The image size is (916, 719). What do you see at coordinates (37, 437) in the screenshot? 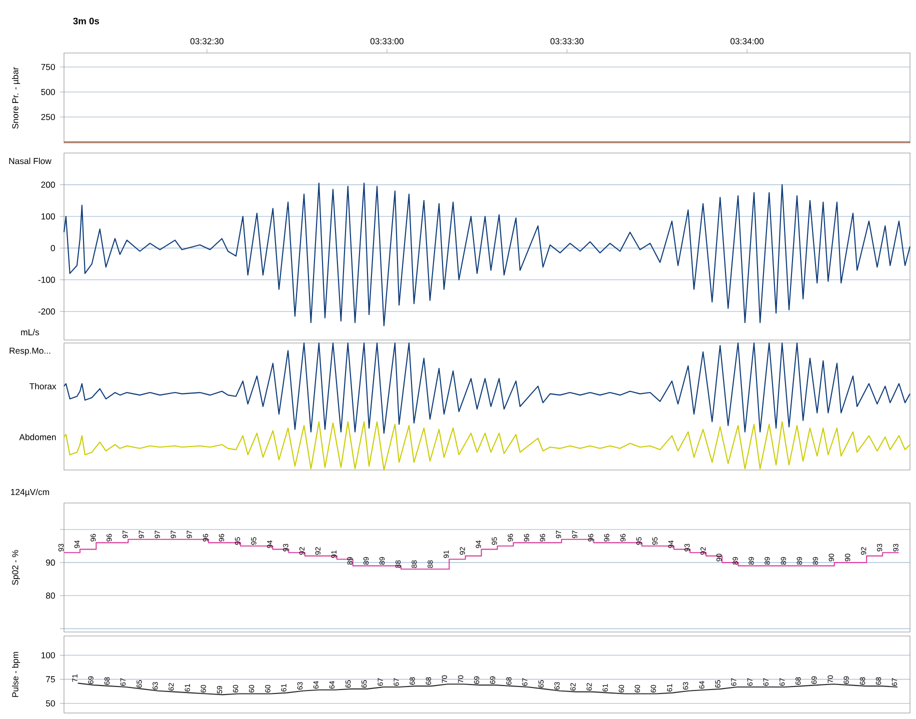
I see `series-label: Abdomen` at bounding box center [37, 437].